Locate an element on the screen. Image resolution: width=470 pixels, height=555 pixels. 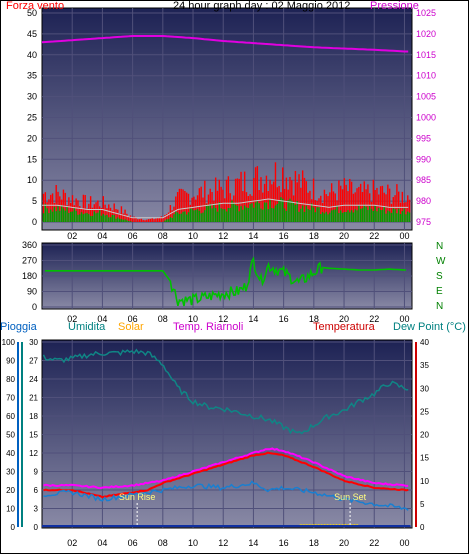
direction-marks is located at coordinates (225, 281).